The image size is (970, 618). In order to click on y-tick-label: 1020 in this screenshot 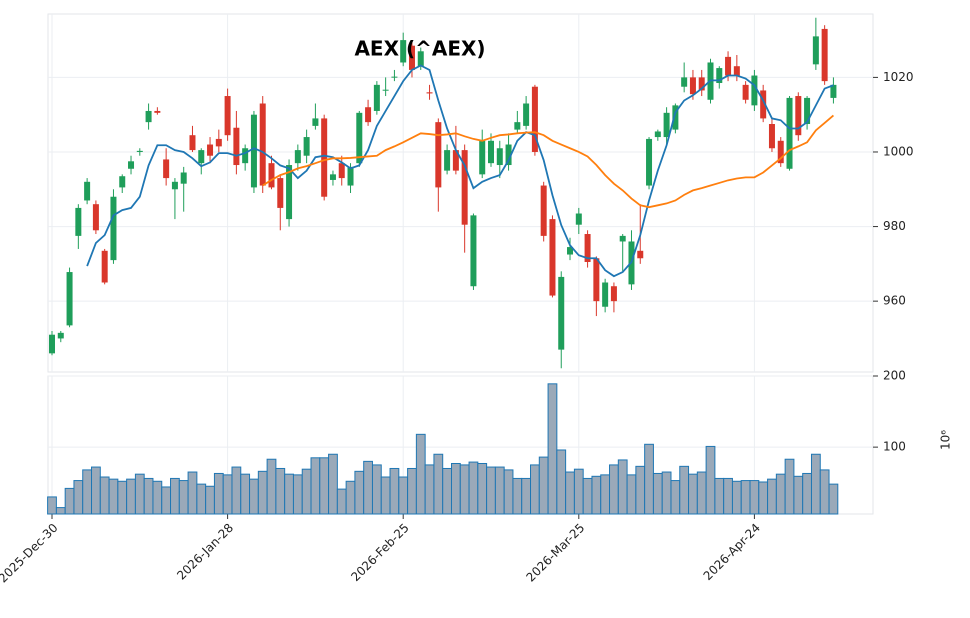, I will do `click(898, 77)`.